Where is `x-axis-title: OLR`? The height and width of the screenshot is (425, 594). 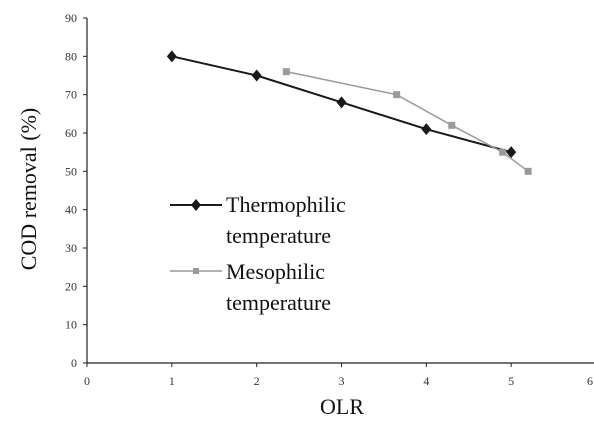 x-axis-title: OLR is located at coordinates (342, 406).